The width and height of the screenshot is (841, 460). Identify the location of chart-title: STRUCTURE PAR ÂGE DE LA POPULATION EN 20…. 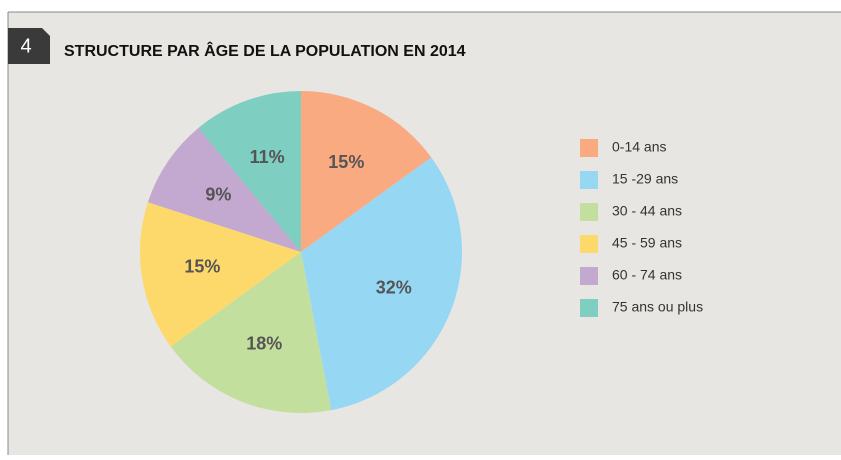
(265, 50).